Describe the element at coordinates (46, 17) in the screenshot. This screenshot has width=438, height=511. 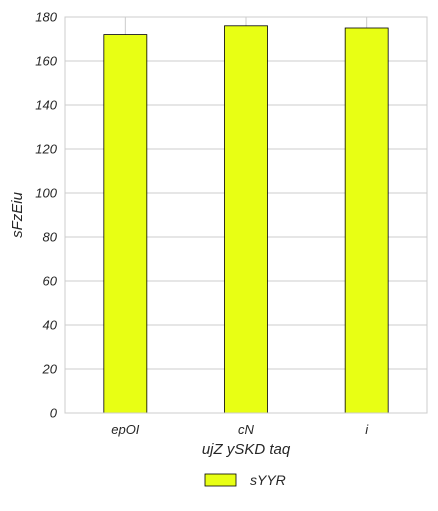
I see `y-tick-label: 180` at that location.